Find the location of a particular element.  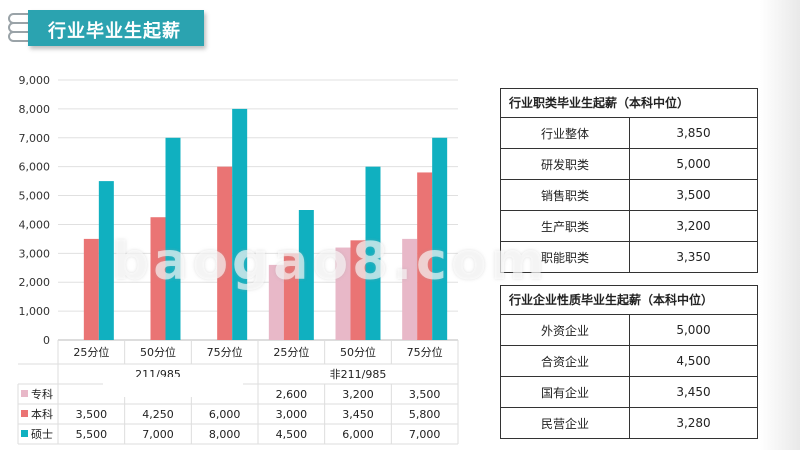

table-cell-value: 3,450 is located at coordinates (693, 392).